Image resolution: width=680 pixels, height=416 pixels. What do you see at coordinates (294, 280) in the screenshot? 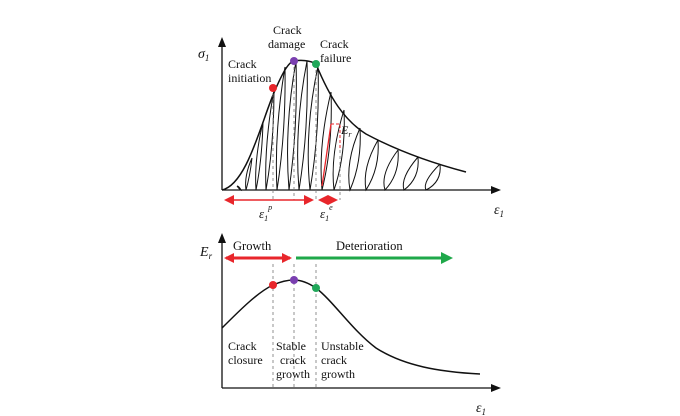
I see `er-damage-point` at bounding box center [294, 280].